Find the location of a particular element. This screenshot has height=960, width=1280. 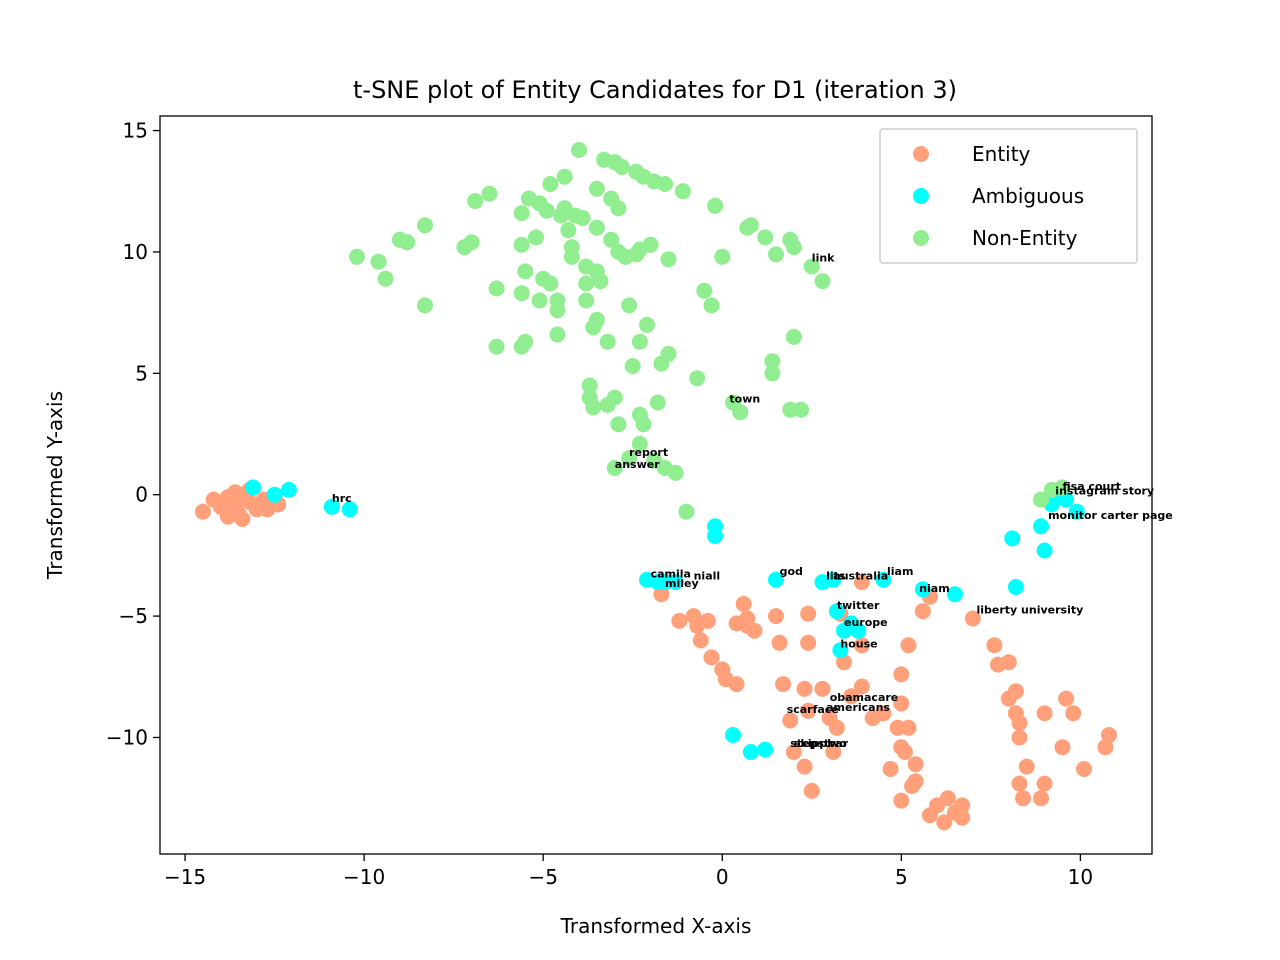

legend: Entity Ambiguous Non-Entity is located at coordinates (1008, 196).